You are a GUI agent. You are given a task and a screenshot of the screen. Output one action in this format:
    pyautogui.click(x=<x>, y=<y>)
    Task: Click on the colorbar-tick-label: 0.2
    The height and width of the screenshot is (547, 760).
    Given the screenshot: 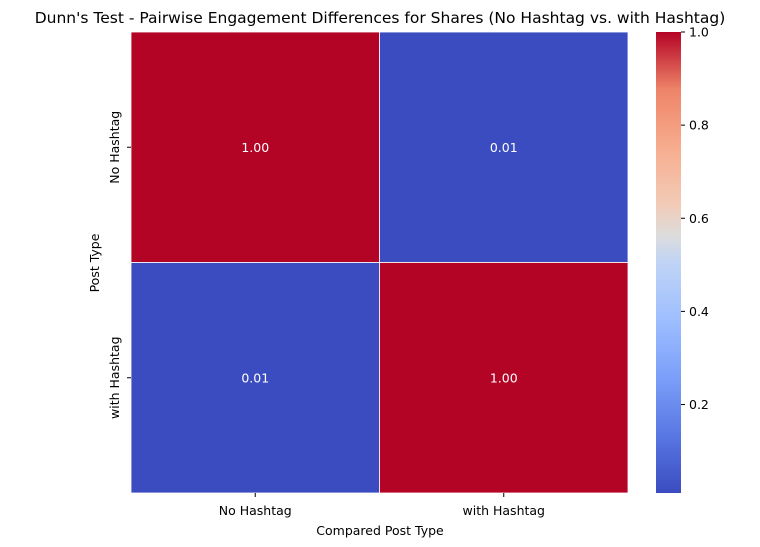 What is the action you would take?
    pyautogui.click(x=699, y=404)
    